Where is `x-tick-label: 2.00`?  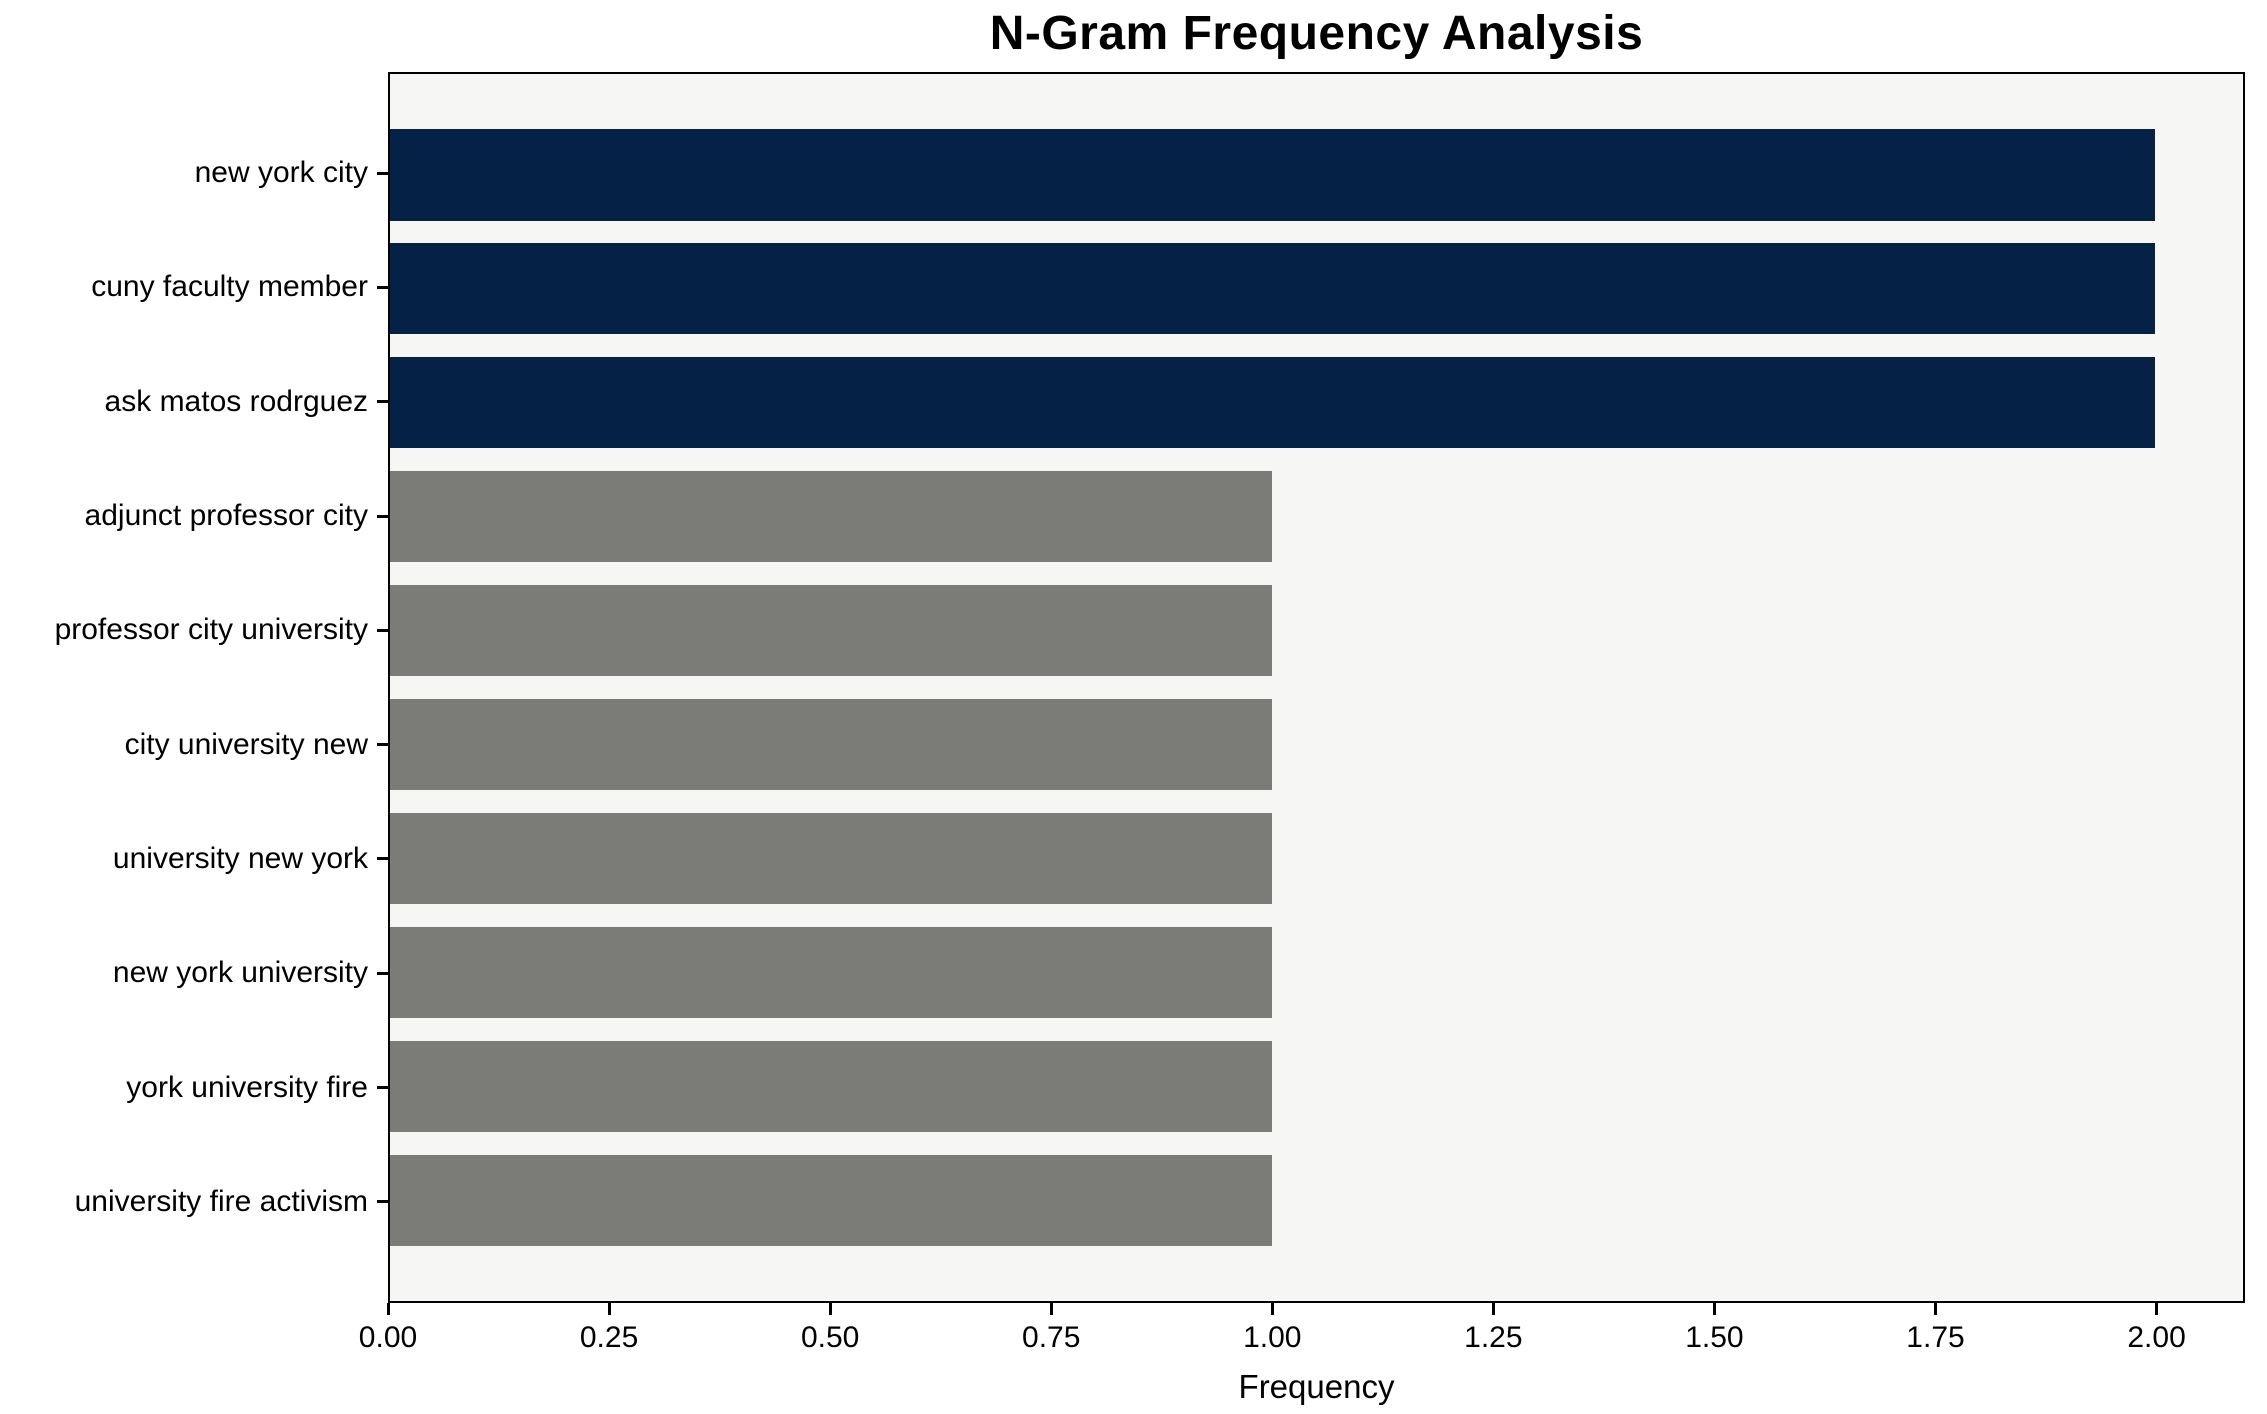 x-tick-label: 2.00 is located at coordinates (2156, 1337).